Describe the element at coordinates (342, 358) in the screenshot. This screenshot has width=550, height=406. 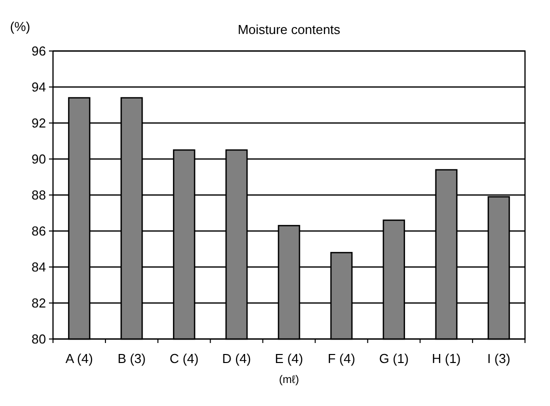
I see `x-tick-label: F (4)` at that location.